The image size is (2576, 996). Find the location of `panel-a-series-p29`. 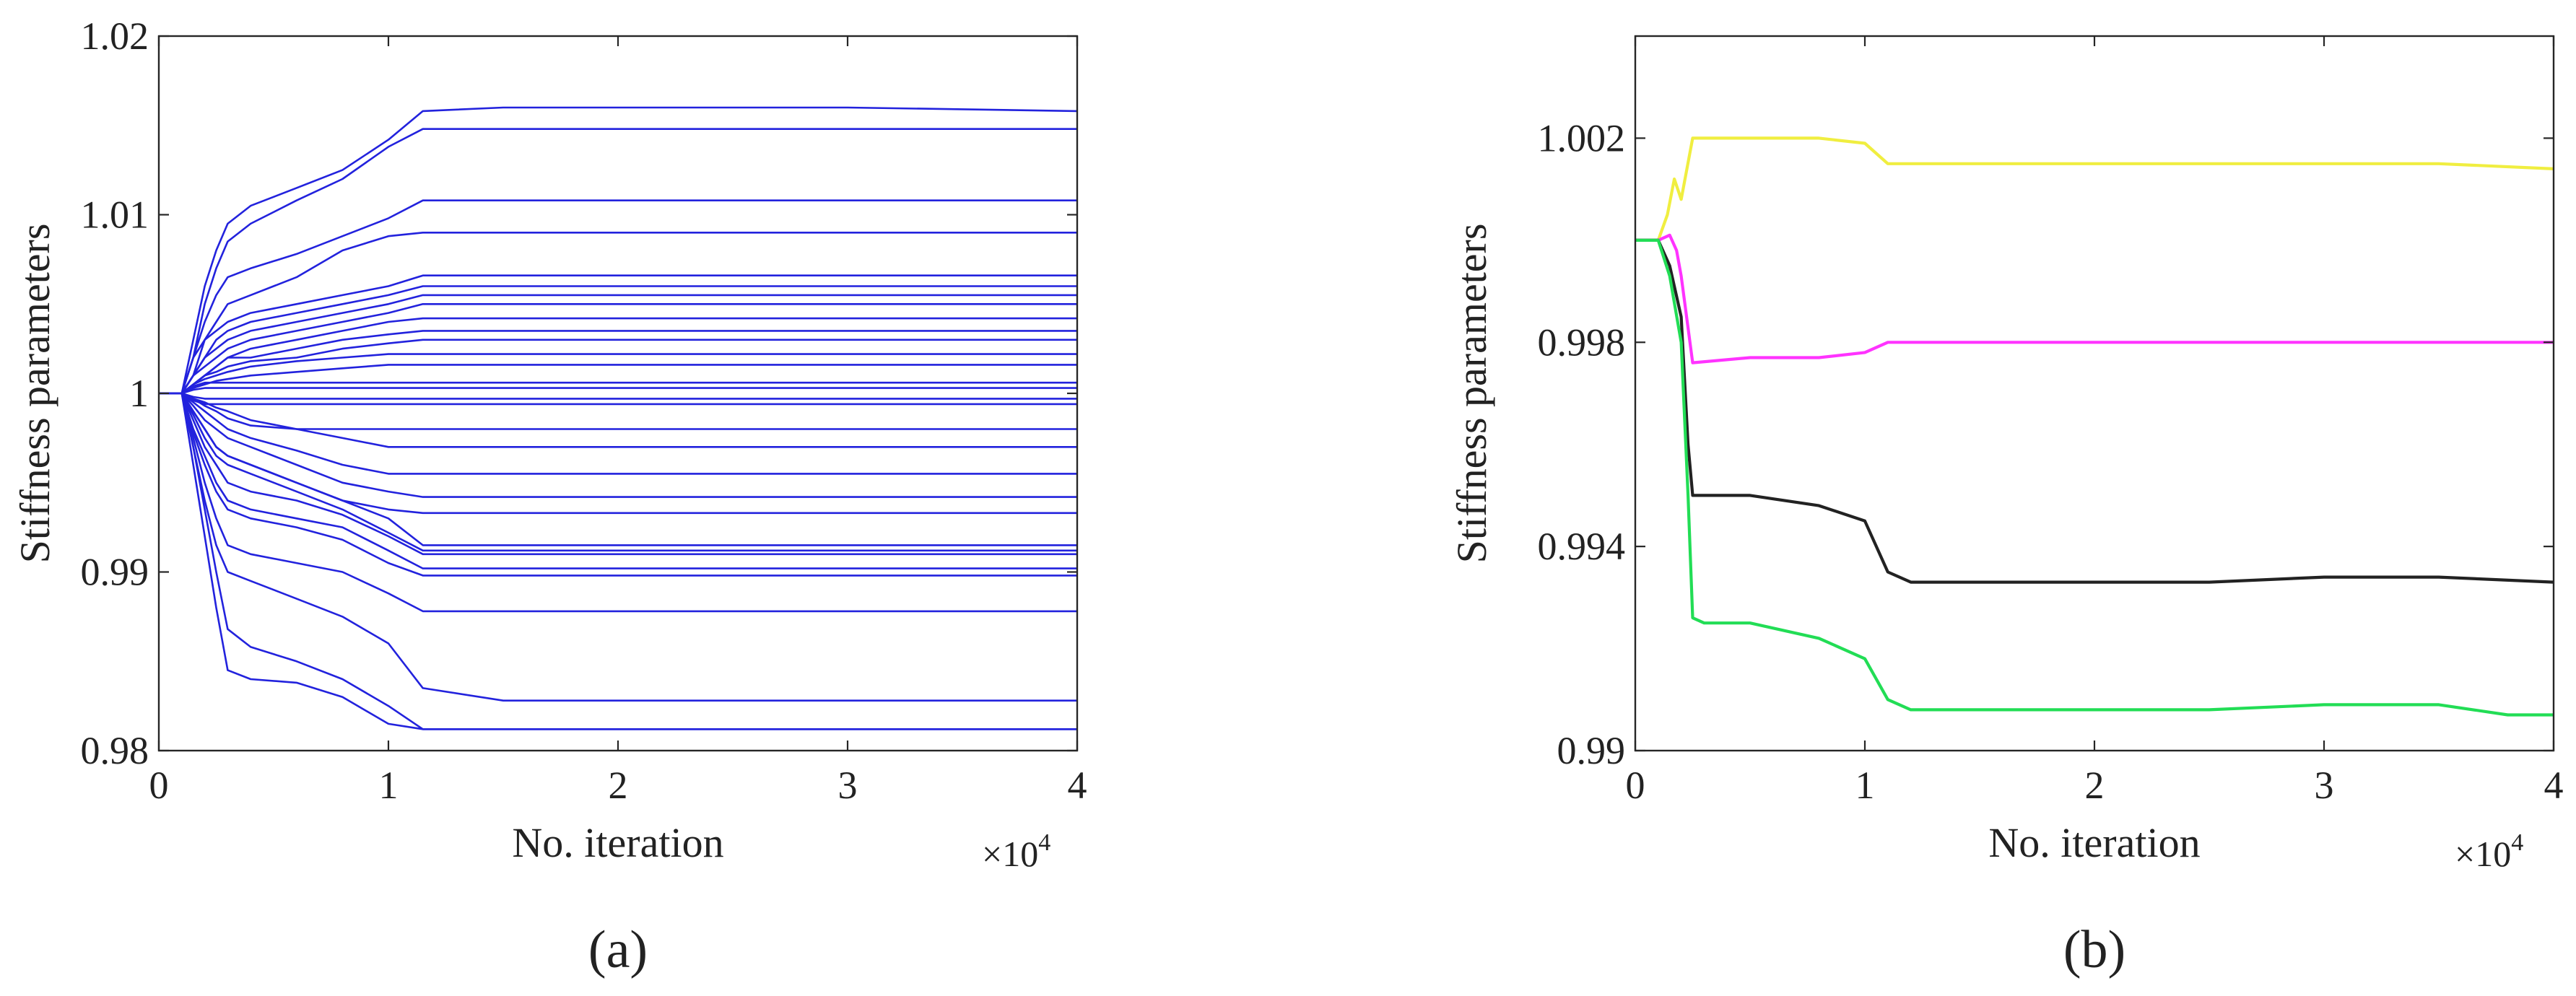

panel-a-series-p29 is located at coordinates (618, 561).